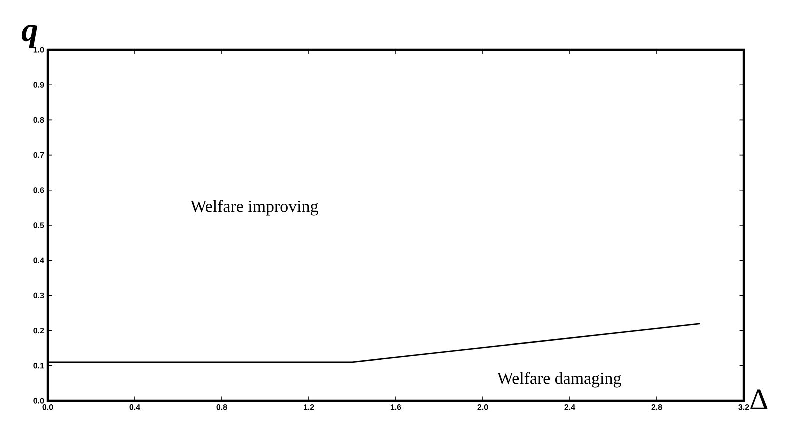 This screenshot has height=442, width=798. Describe the element at coordinates (30, 36) in the screenshot. I see `y-axis-title: q` at that location.